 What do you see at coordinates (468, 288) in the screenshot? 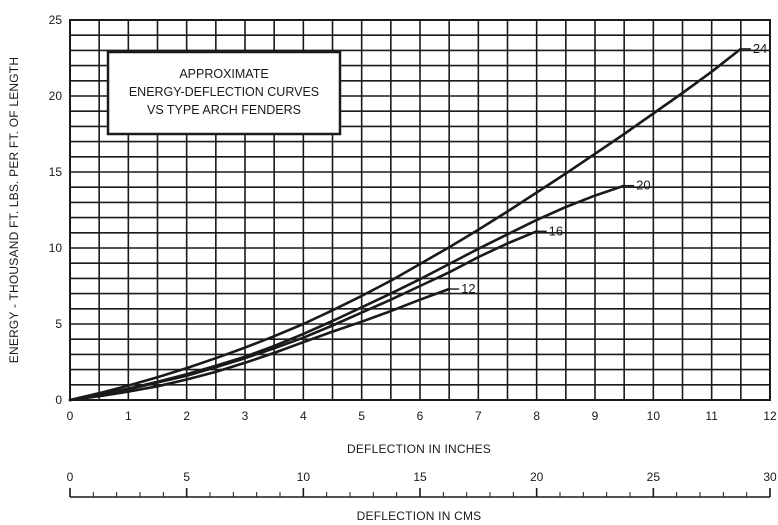
I see `curve-label-12: 12` at bounding box center [468, 288].